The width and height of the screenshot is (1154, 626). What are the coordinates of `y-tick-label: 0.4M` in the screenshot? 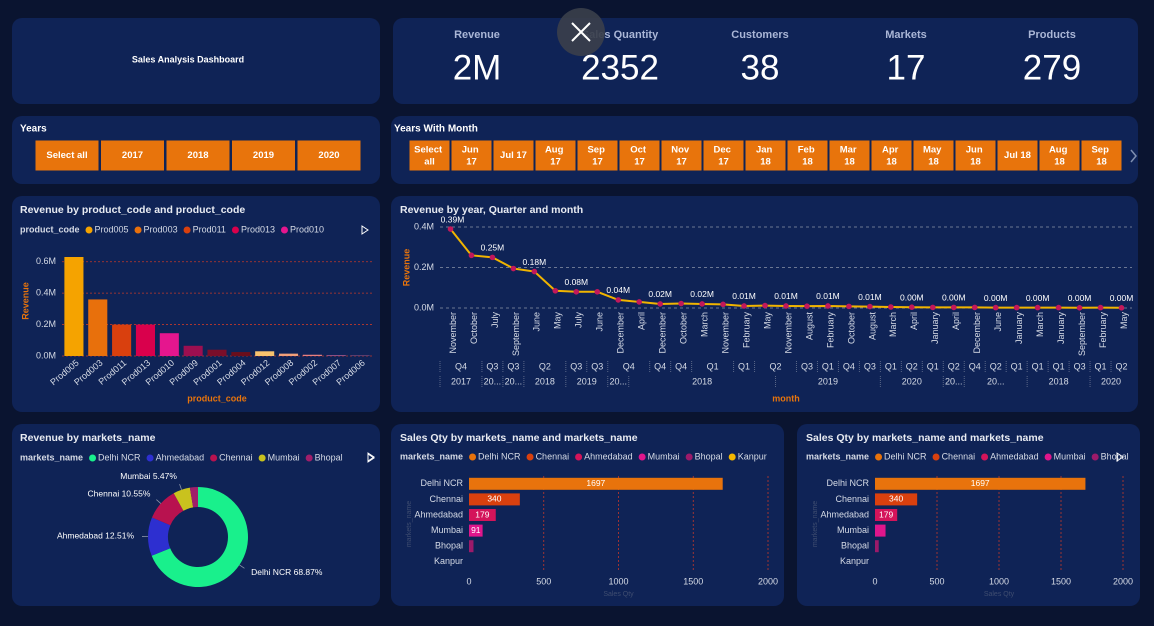 It's located at (46, 293).